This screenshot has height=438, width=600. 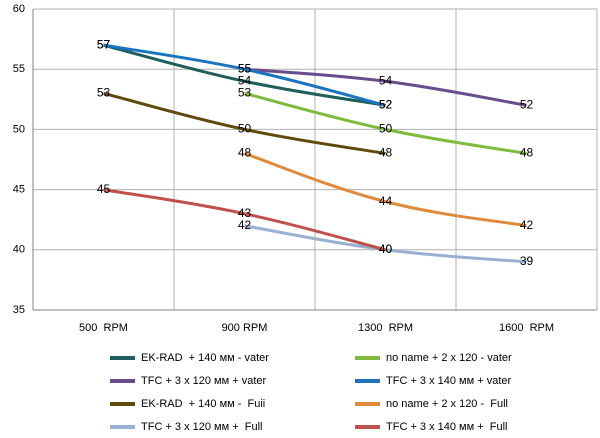 What do you see at coordinates (449, 381) in the screenshot?
I see `legend-label: TFC + 3 x 140 мм + vater` at bounding box center [449, 381].